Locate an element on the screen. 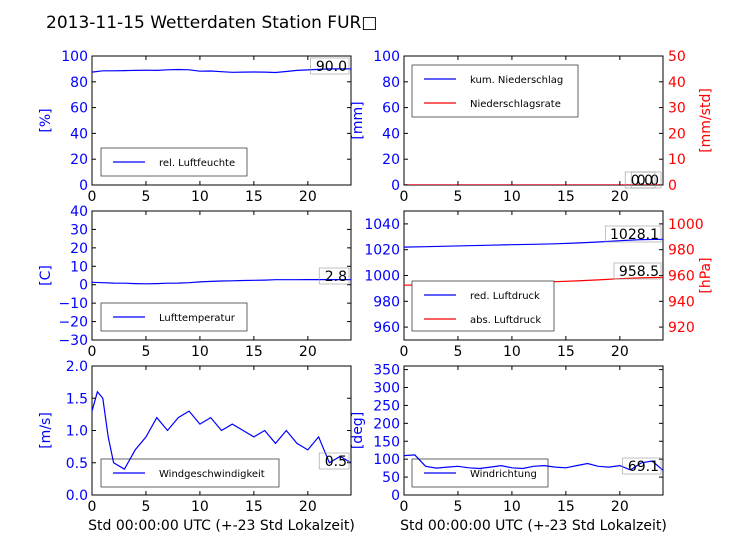 The image size is (736, 556). y2-tick-label: 0 is located at coordinates (672, 186).